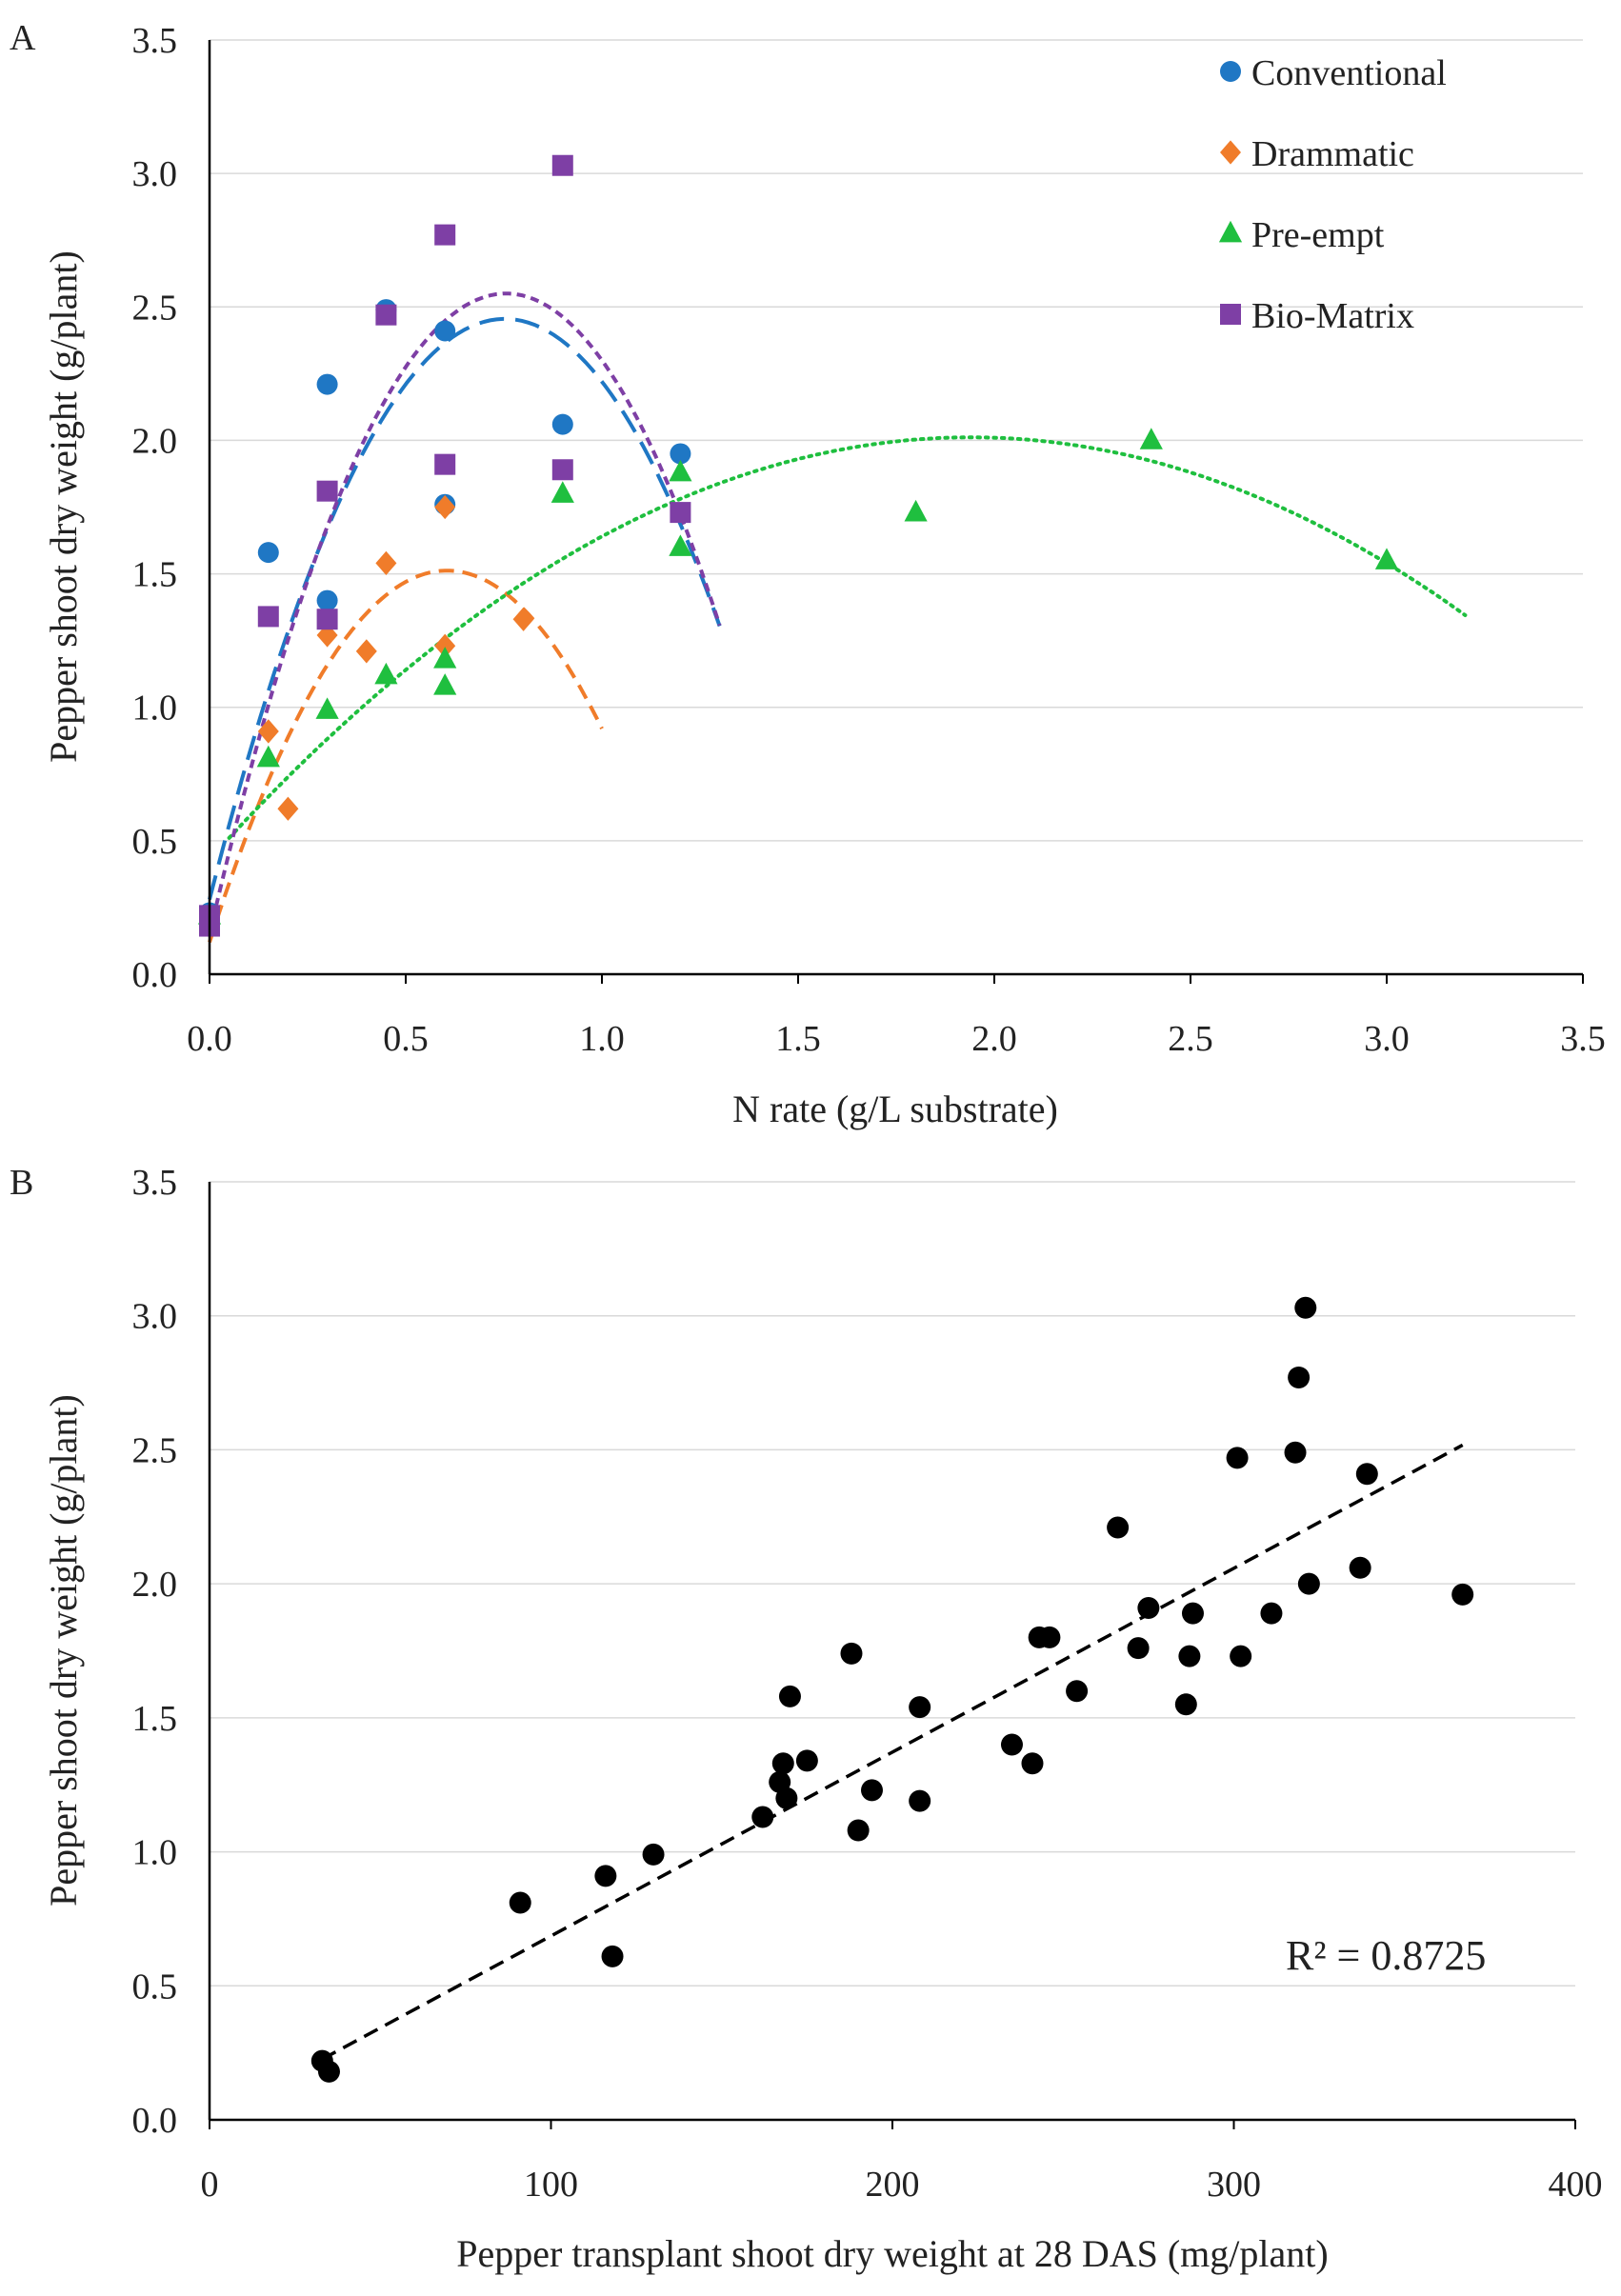 The height and width of the screenshot is (2296, 1621). I want to click on panel-b-y-tick-label: 1.5, so click(155, 1719).